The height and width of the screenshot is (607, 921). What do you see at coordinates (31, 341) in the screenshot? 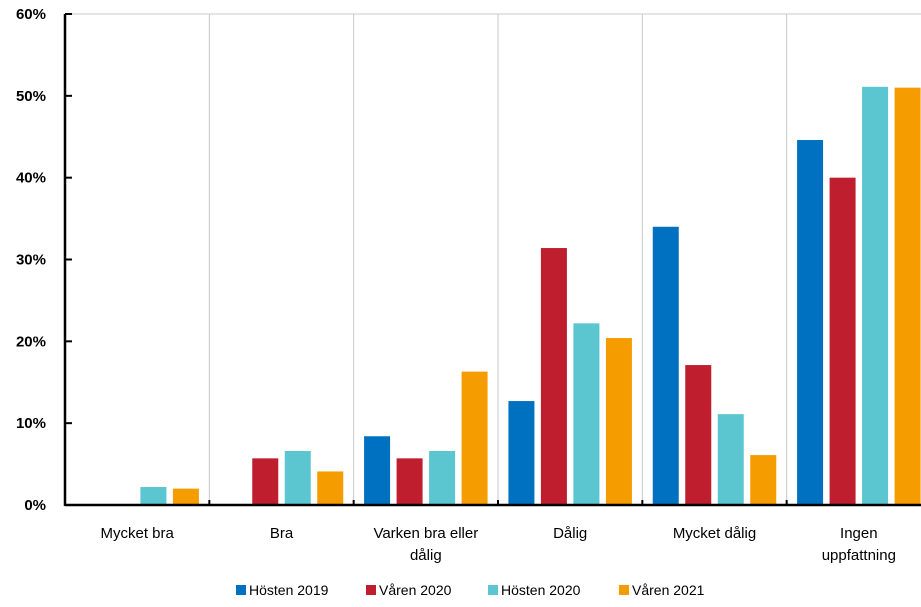
I see `y-tick-label: 20%` at bounding box center [31, 341].